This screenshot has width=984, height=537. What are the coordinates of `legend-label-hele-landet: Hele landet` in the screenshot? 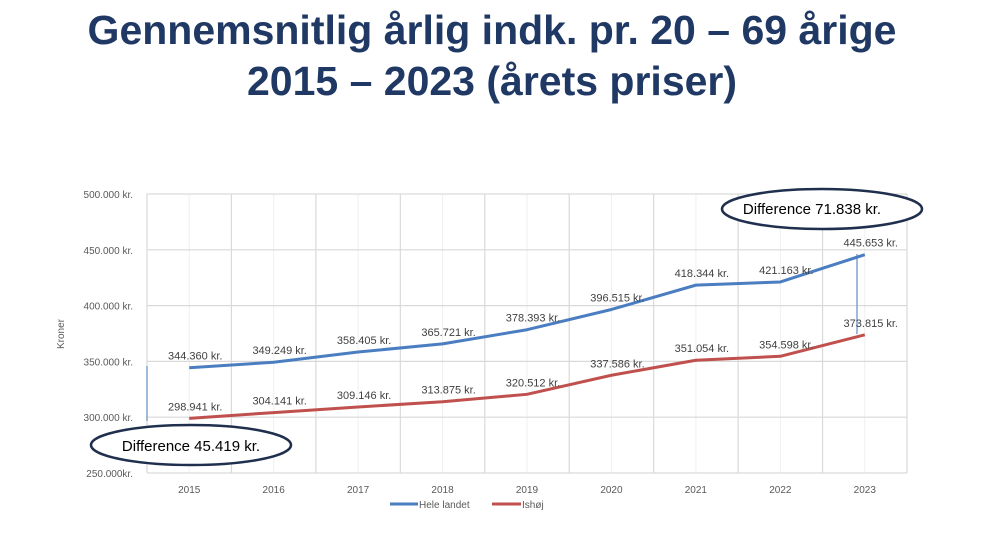 It's located at (444, 505).